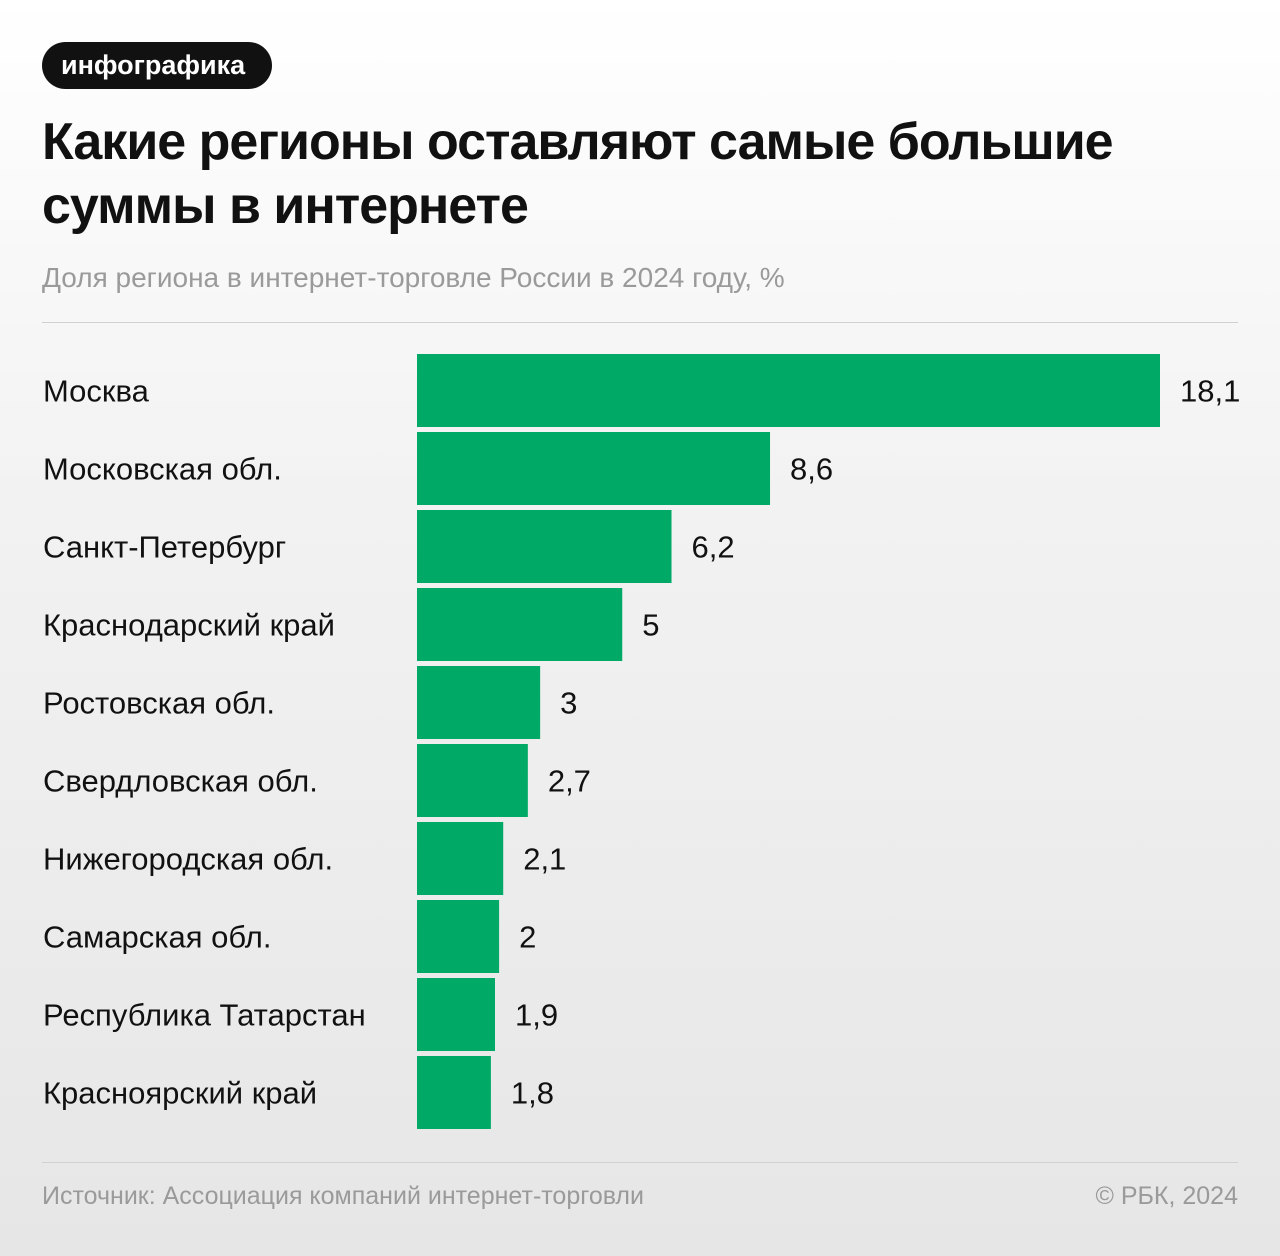  I want to click on value-label: 8,6, so click(811, 469).